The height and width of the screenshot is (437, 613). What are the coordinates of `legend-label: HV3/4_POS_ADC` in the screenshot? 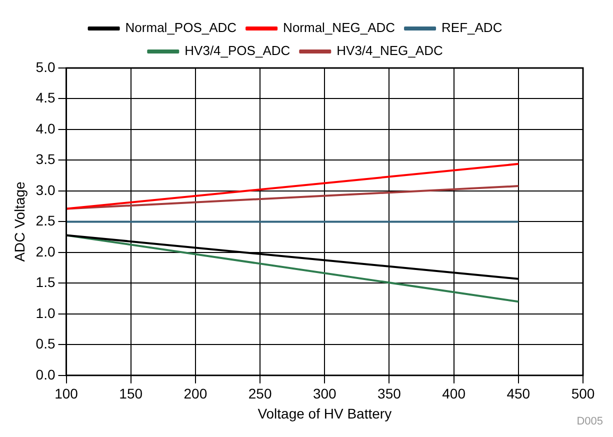 It's located at (237, 50).